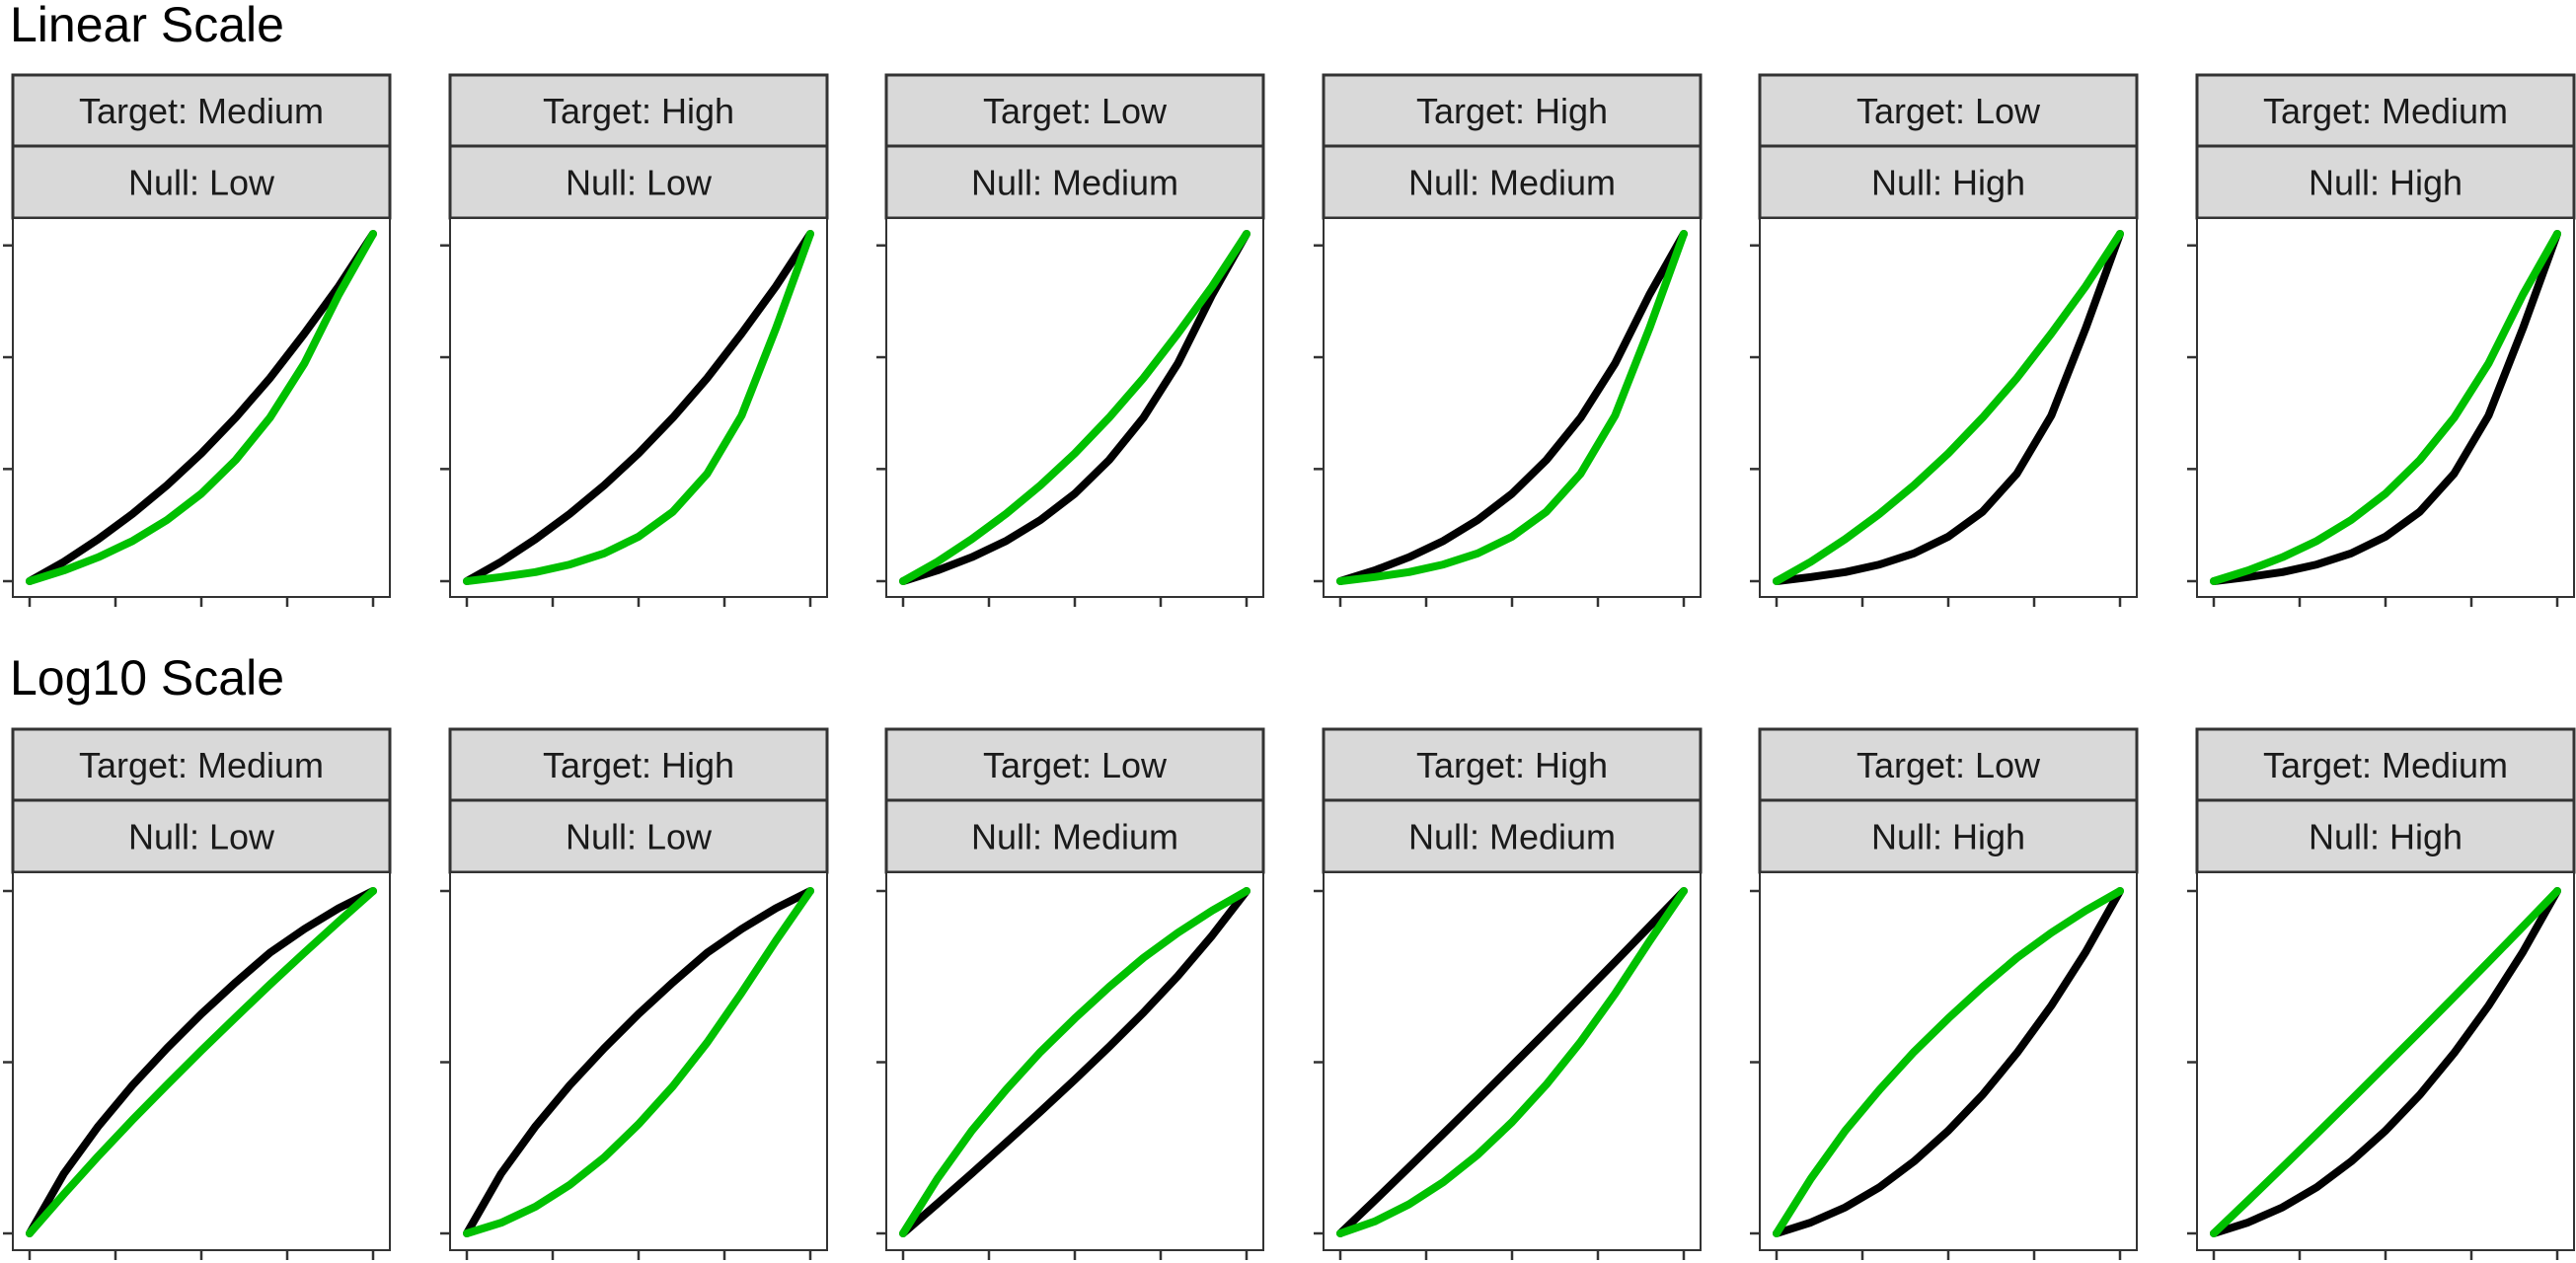  What do you see at coordinates (147, 678) in the screenshot?
I see `row-title: Log10 Scale` at bounding box center [147, 678].